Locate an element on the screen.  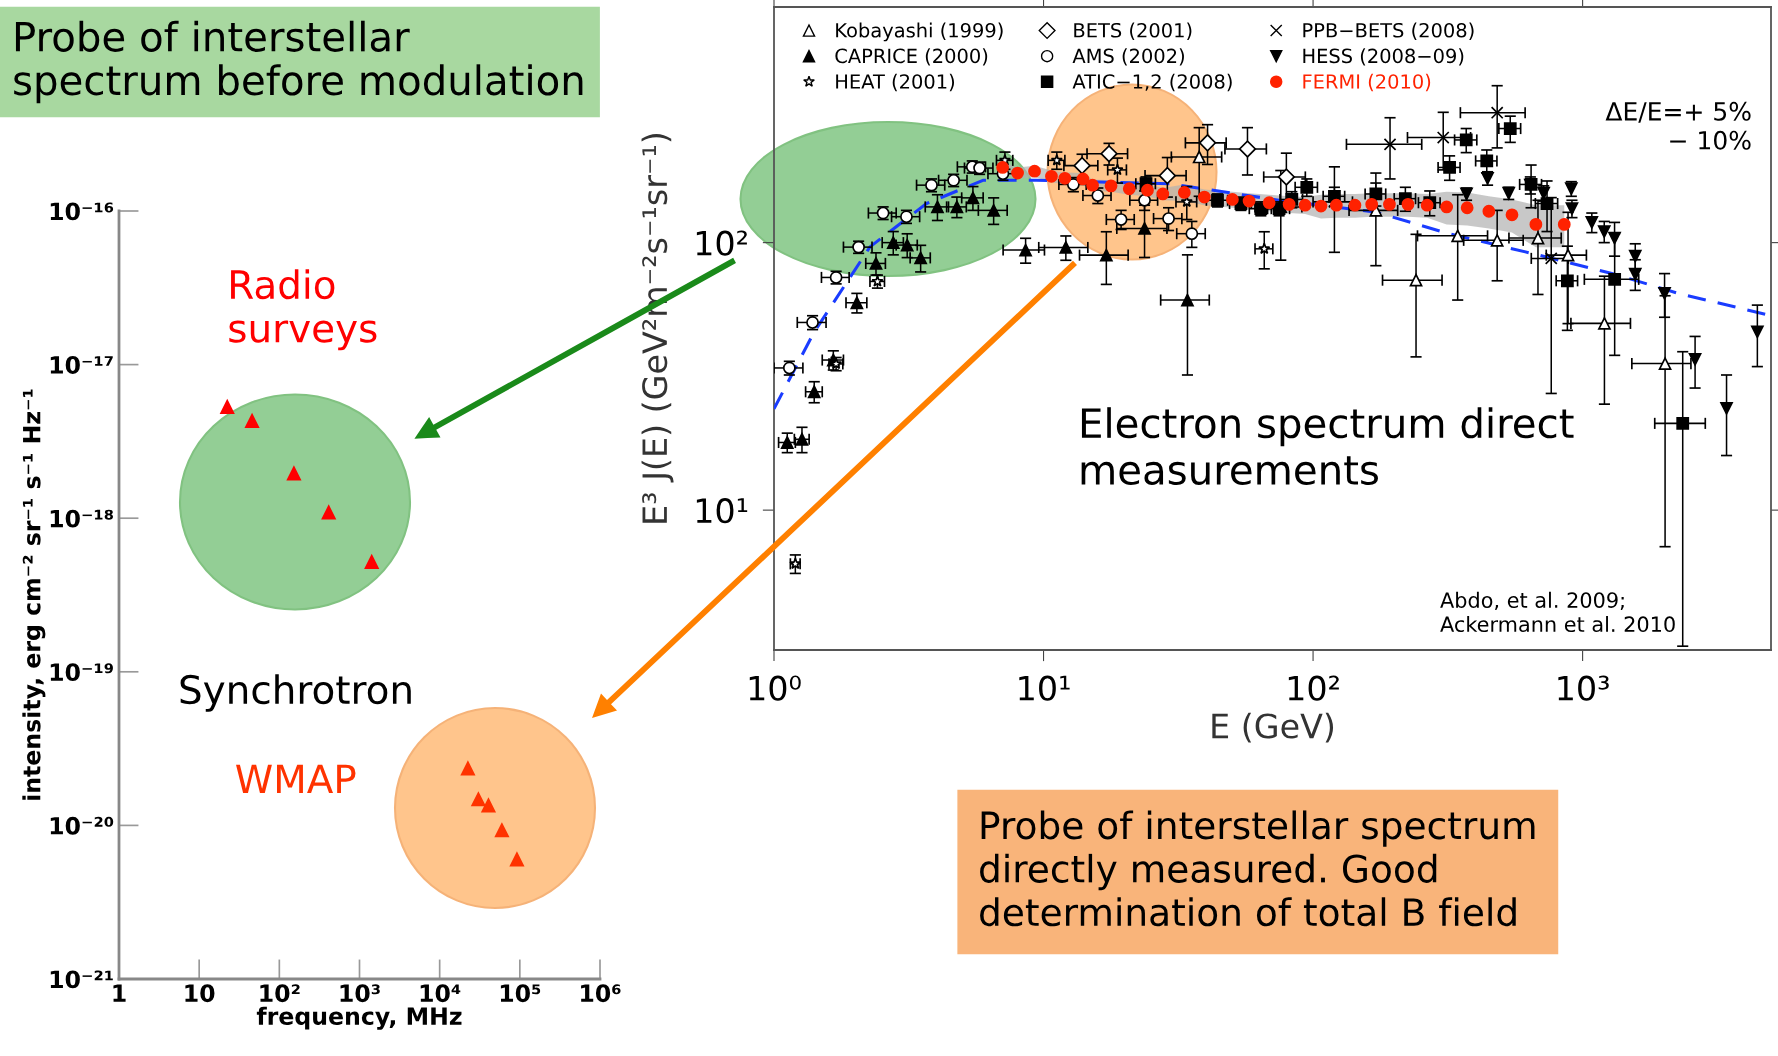
annotation: Abdo, et al. 2009; Ackermann et al. 2010 is located at coordinates (1557, 612).